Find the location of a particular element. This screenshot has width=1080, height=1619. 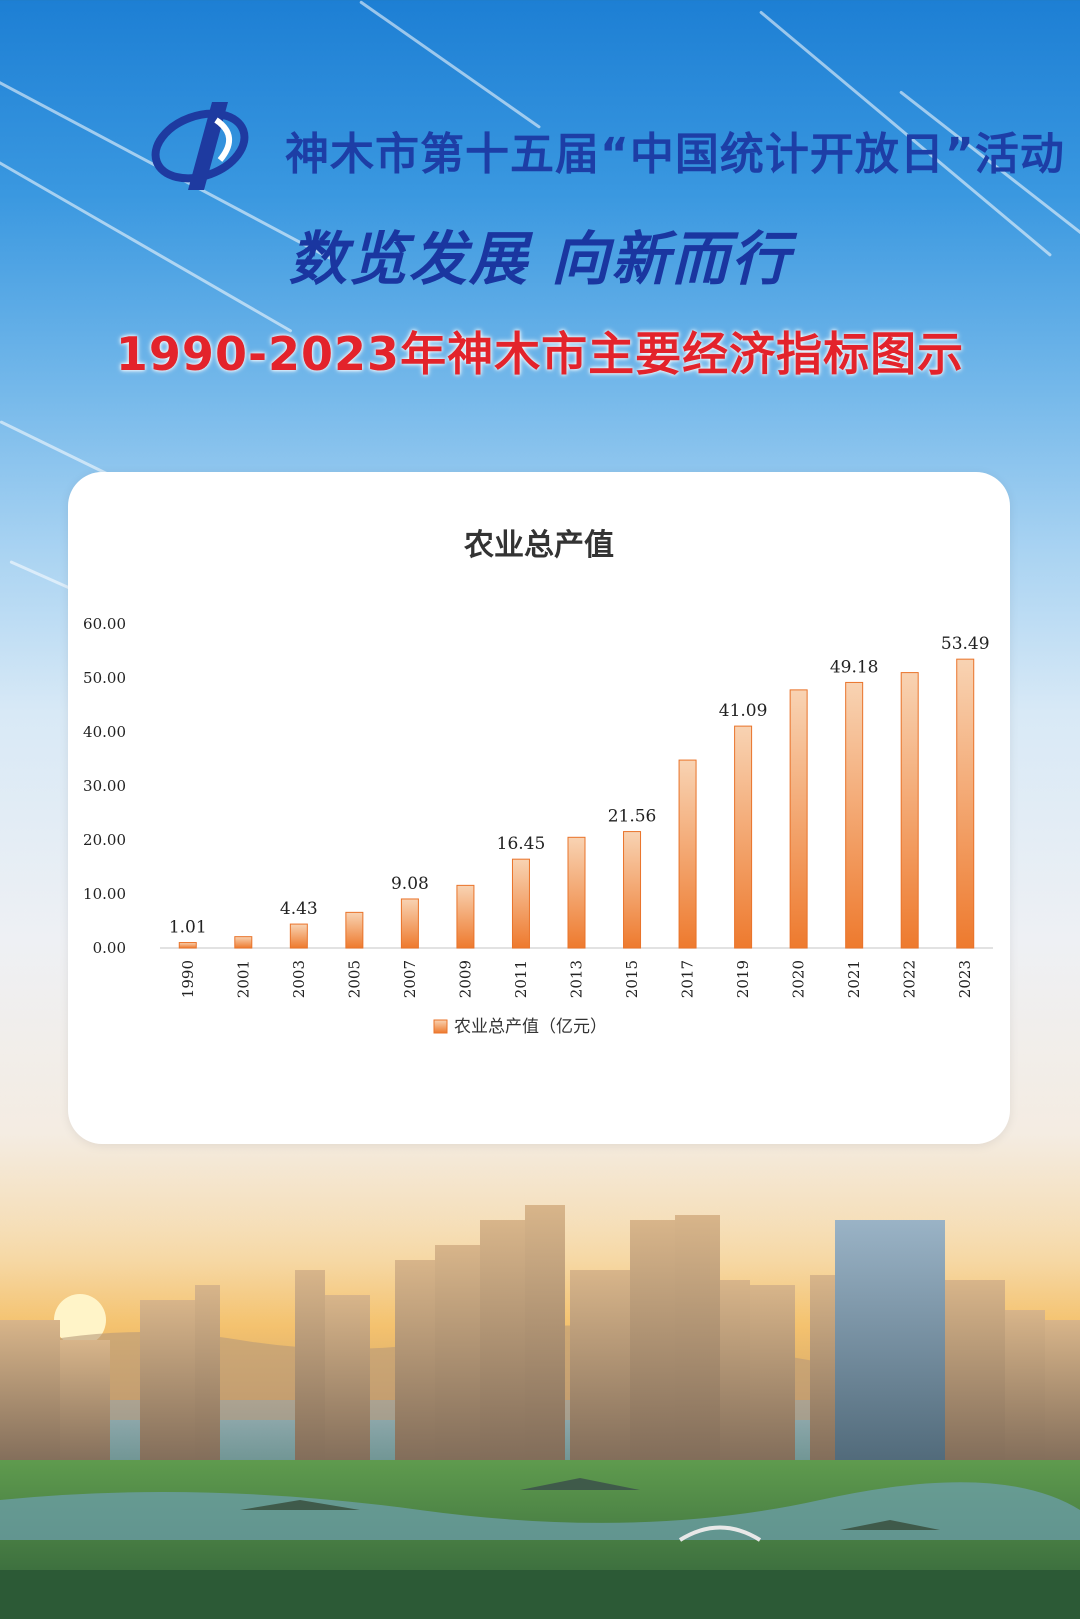

page-subtitle: 1990-2023年神木市主要经济指标图示 is located at coordinates (540, 354).